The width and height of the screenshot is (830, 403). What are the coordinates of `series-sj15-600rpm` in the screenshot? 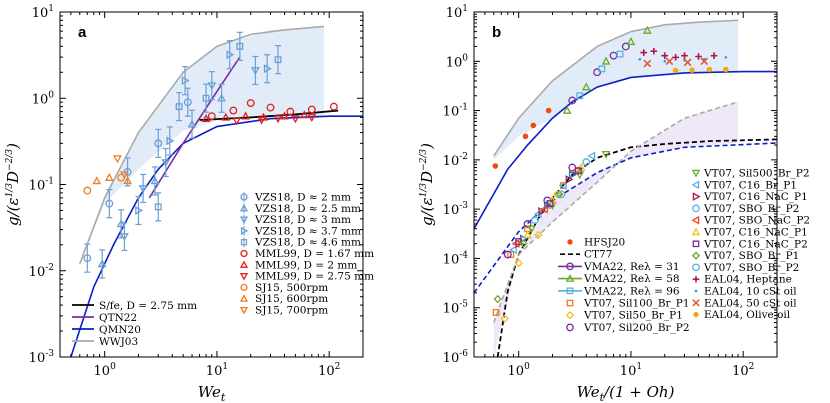 It's located at (112, 179).